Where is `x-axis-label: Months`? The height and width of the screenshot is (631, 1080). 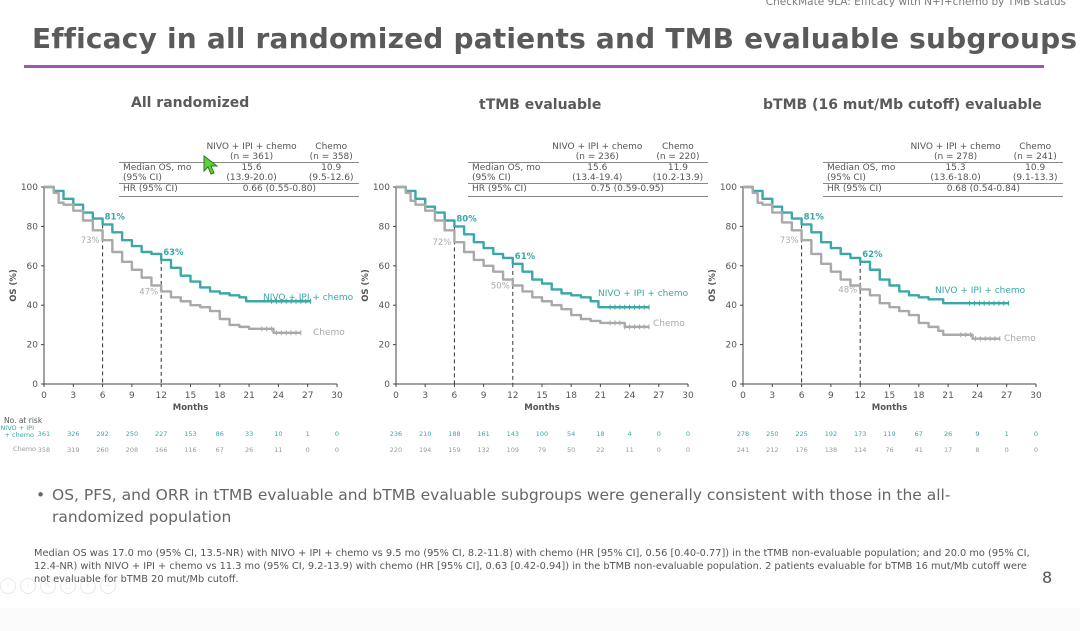
x-axis-label: Months is located at coordinates (191, 408).